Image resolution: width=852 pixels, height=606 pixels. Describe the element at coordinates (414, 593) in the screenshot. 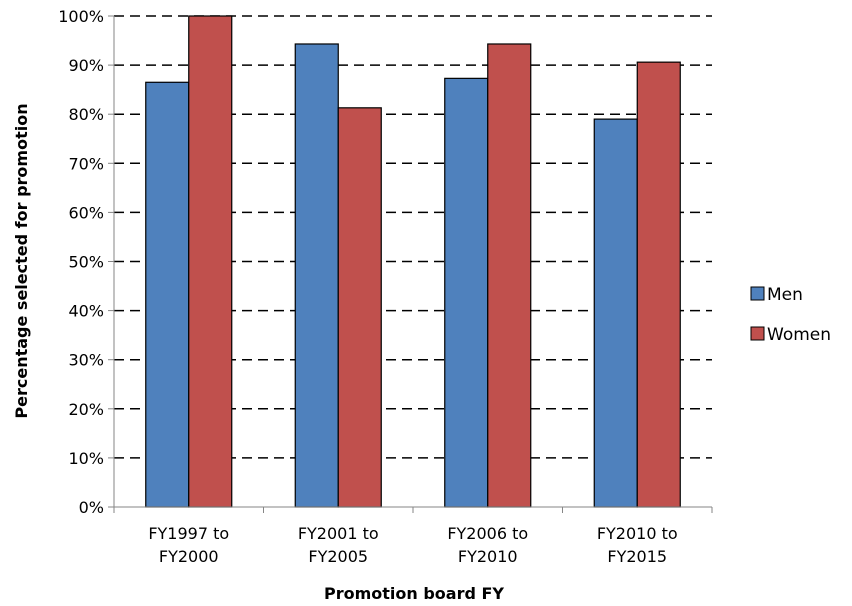

I see `x-axis-title: Promotion board FY` at that location.